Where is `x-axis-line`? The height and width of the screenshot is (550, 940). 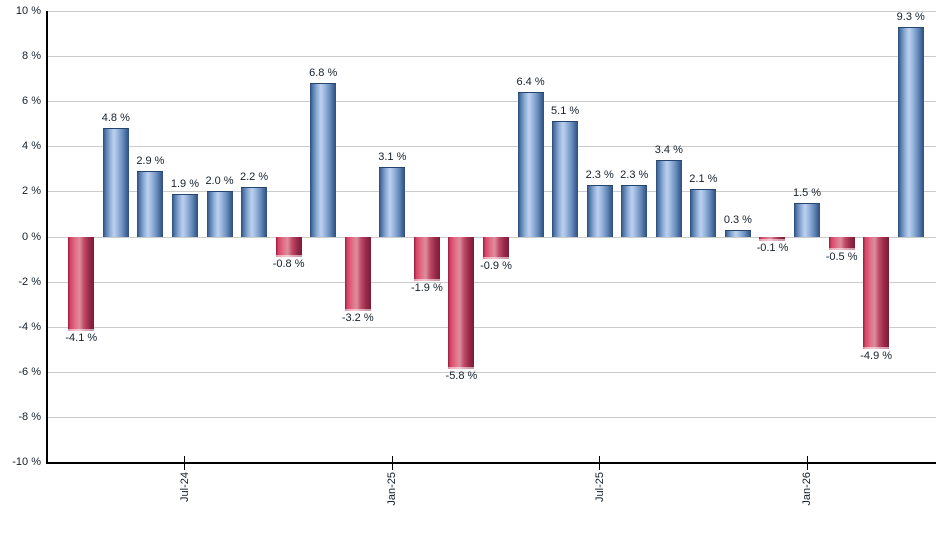
x-axis-line is located at coordinates (491, 463).